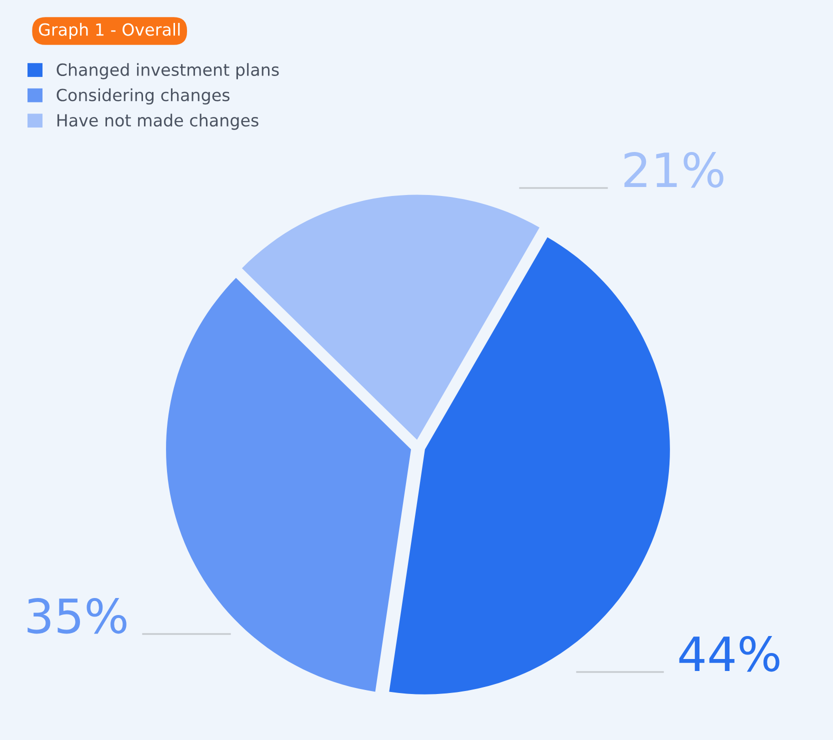  I want to click on data-label: 21%, so click(674, 170).